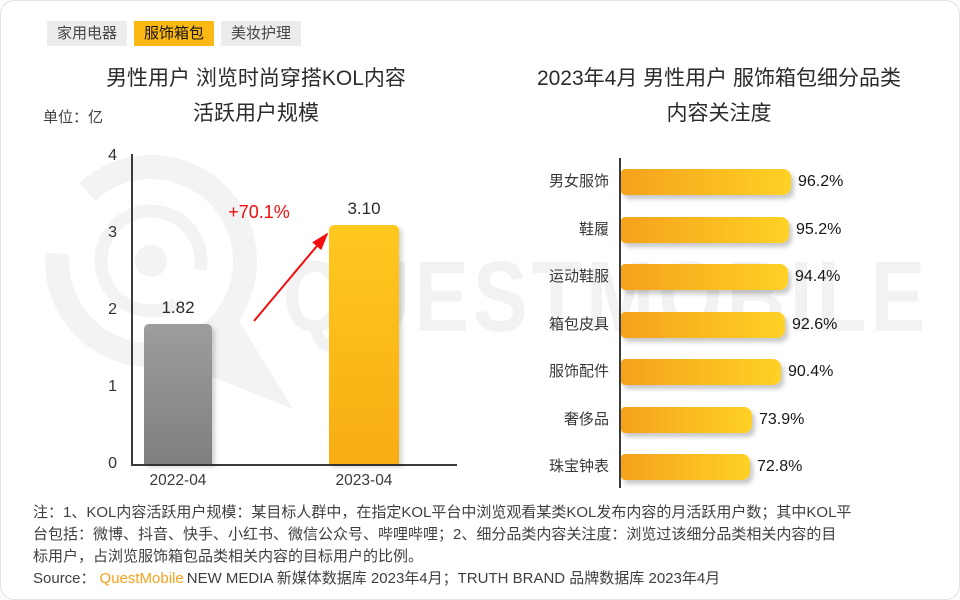 The height and width of the screenshot is (600, 960). I want to click on bar-value-label: 3.10, so click(364, 208).